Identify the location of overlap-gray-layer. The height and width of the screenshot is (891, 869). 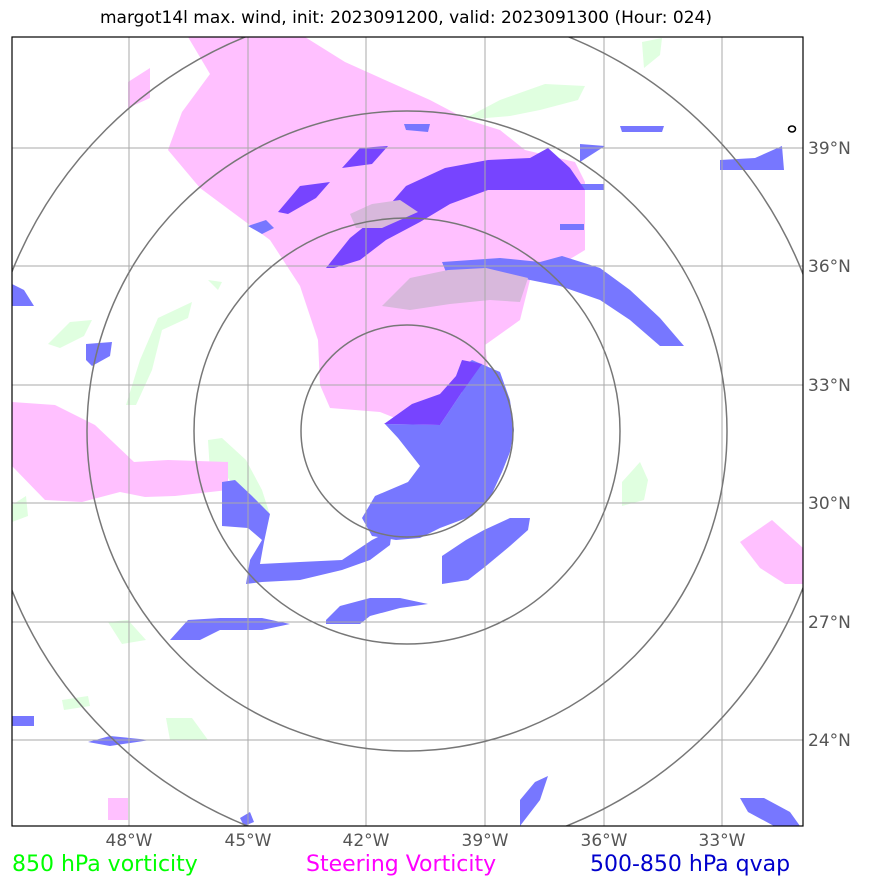
(439, 255).